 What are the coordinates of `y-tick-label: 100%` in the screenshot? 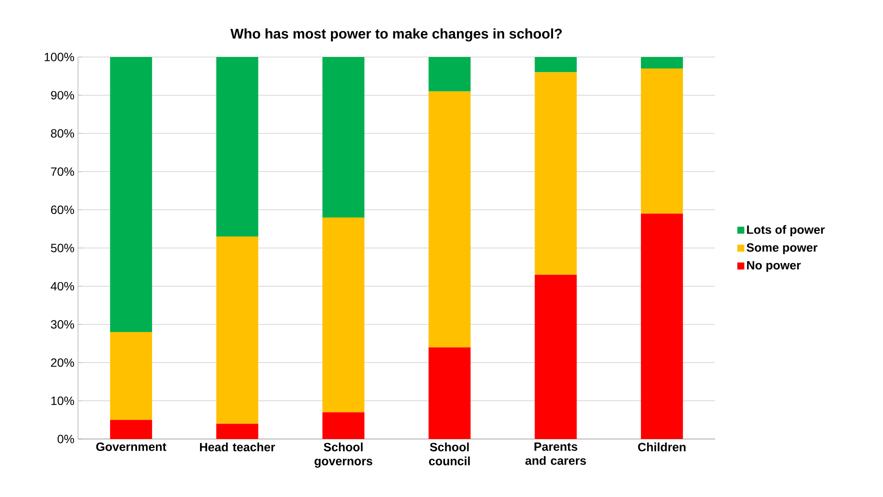 It's located at (59, 57).